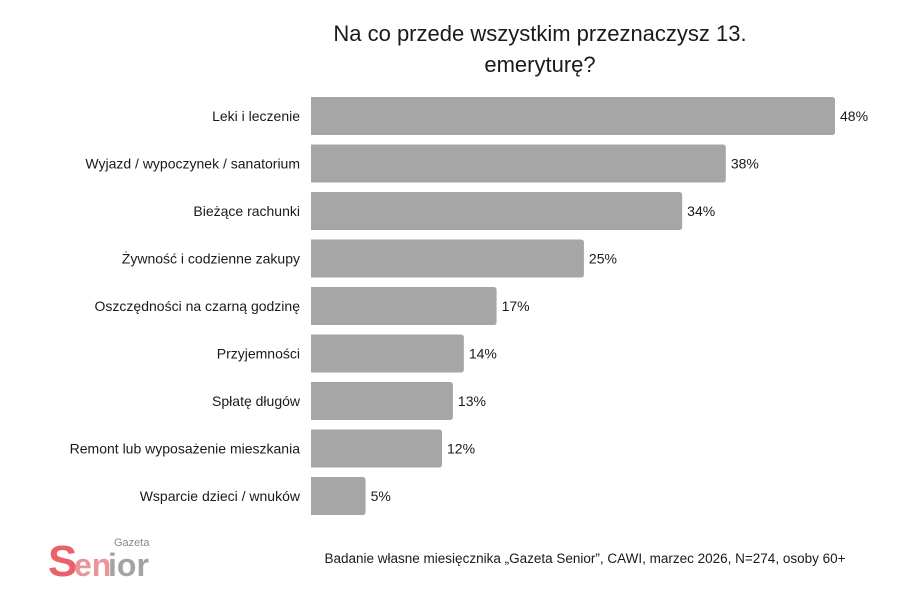  I want to click on category-label: Spłatę długów, so click(256, 401).